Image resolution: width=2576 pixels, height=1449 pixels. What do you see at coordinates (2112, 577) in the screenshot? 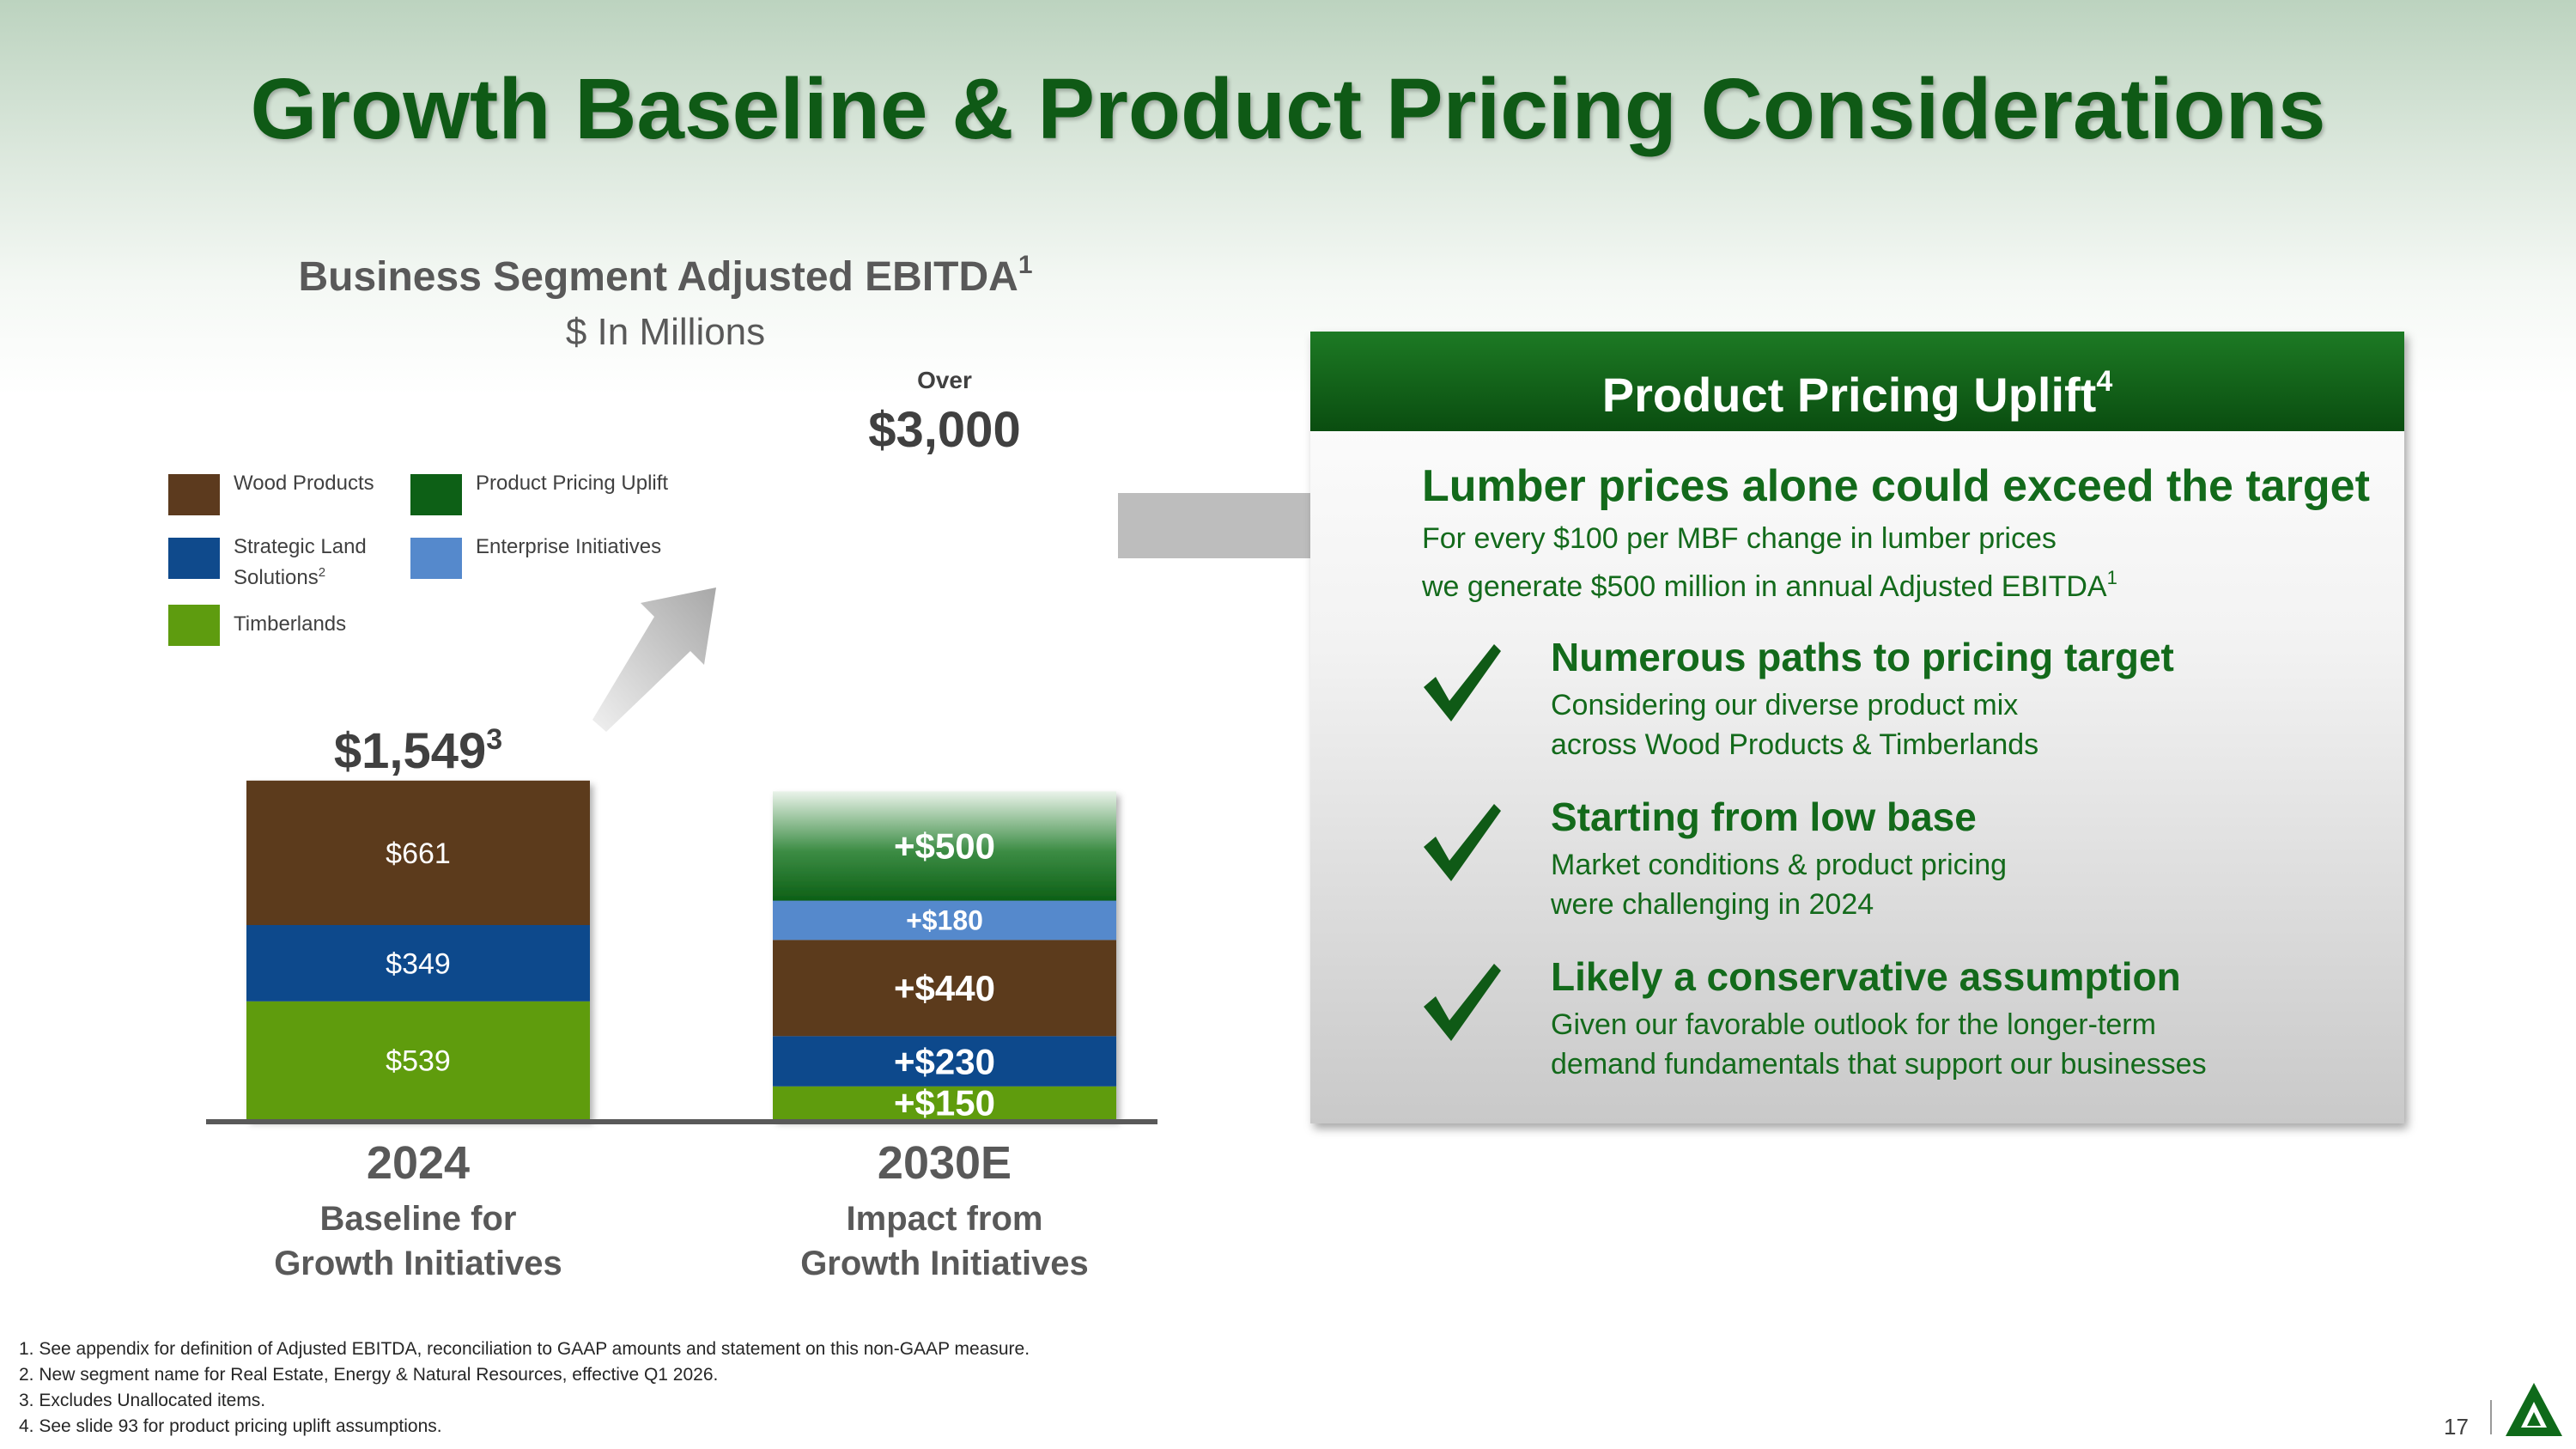
I see `panel-body-footnote: 1` at bounding box center [2112, 577].